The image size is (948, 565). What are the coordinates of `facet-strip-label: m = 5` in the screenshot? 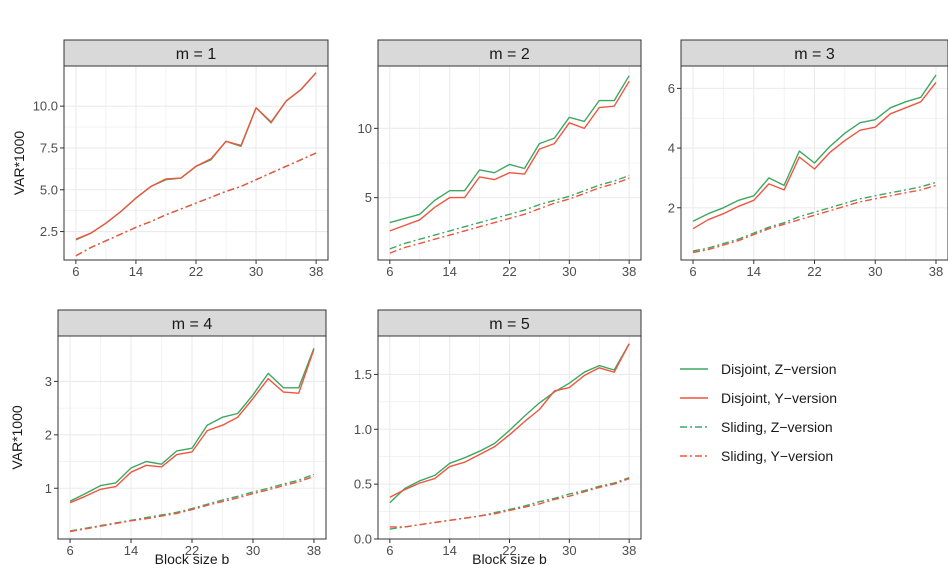 It's located at (509, 324).